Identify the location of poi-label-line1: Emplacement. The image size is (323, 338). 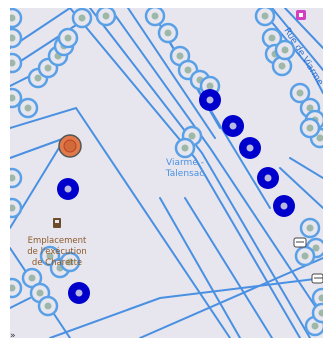
(57, 241).